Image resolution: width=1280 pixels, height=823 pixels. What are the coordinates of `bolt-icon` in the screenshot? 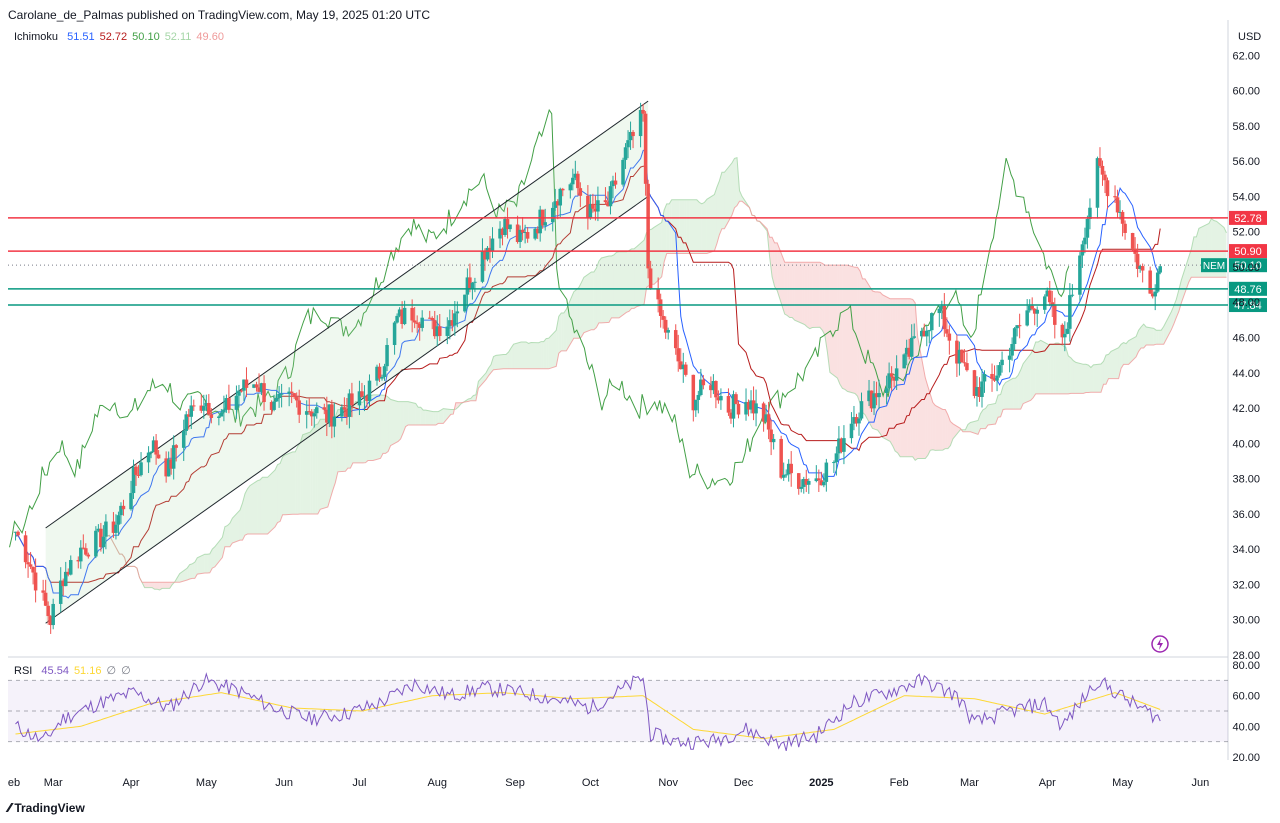 It's located at (1160, 644).